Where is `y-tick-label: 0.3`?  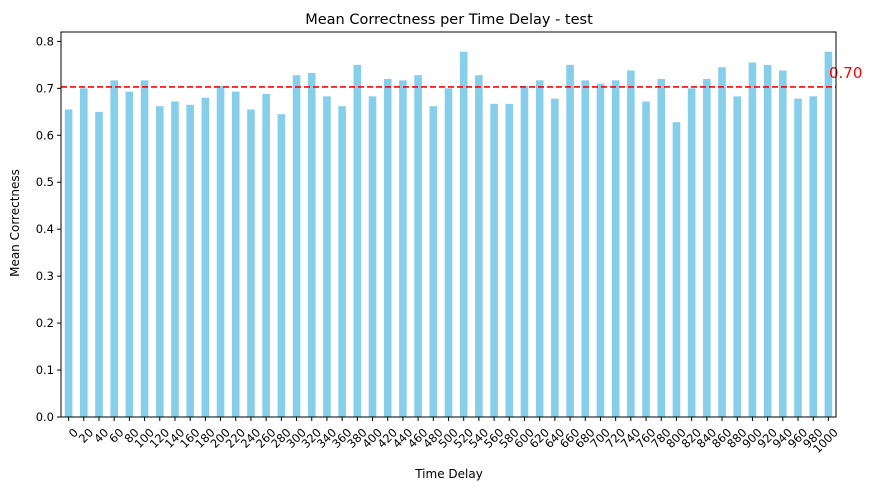 y-tick-label: 0.3 is located at coordinates (45, 276).